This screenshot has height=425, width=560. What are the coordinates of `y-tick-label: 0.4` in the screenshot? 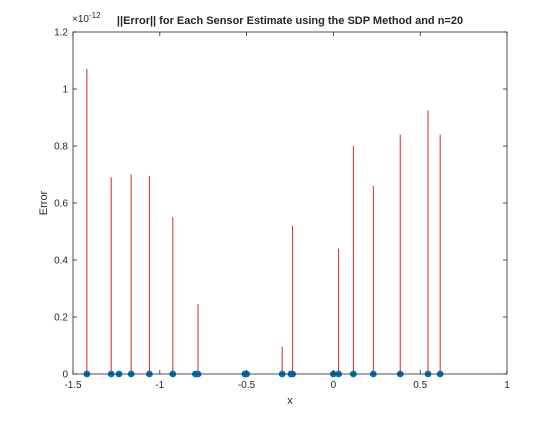 It's located at (61, 261).